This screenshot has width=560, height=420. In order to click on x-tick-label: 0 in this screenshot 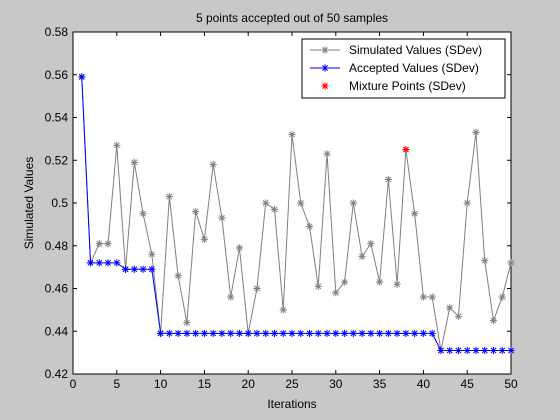, I will do `click(73, 384)`.